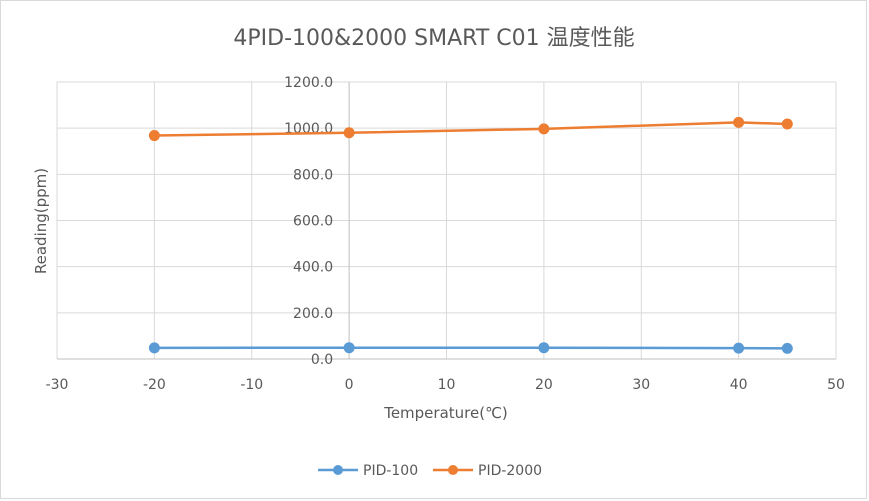  I want to click on legend-item-pid-2000: PID-2000, so click(487, 471).